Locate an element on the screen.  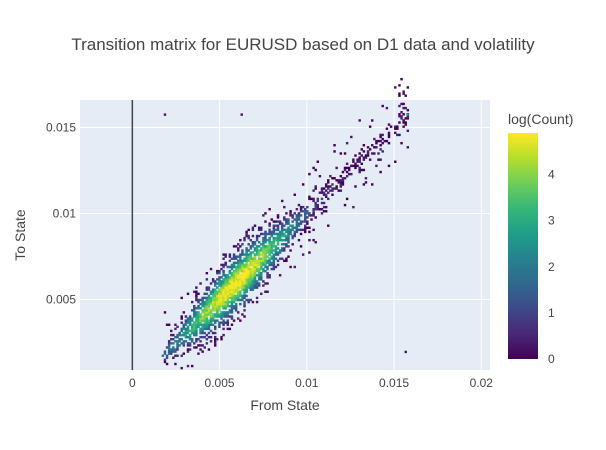
y-tick-label: 0.005 is located at coordinates (61, 299).